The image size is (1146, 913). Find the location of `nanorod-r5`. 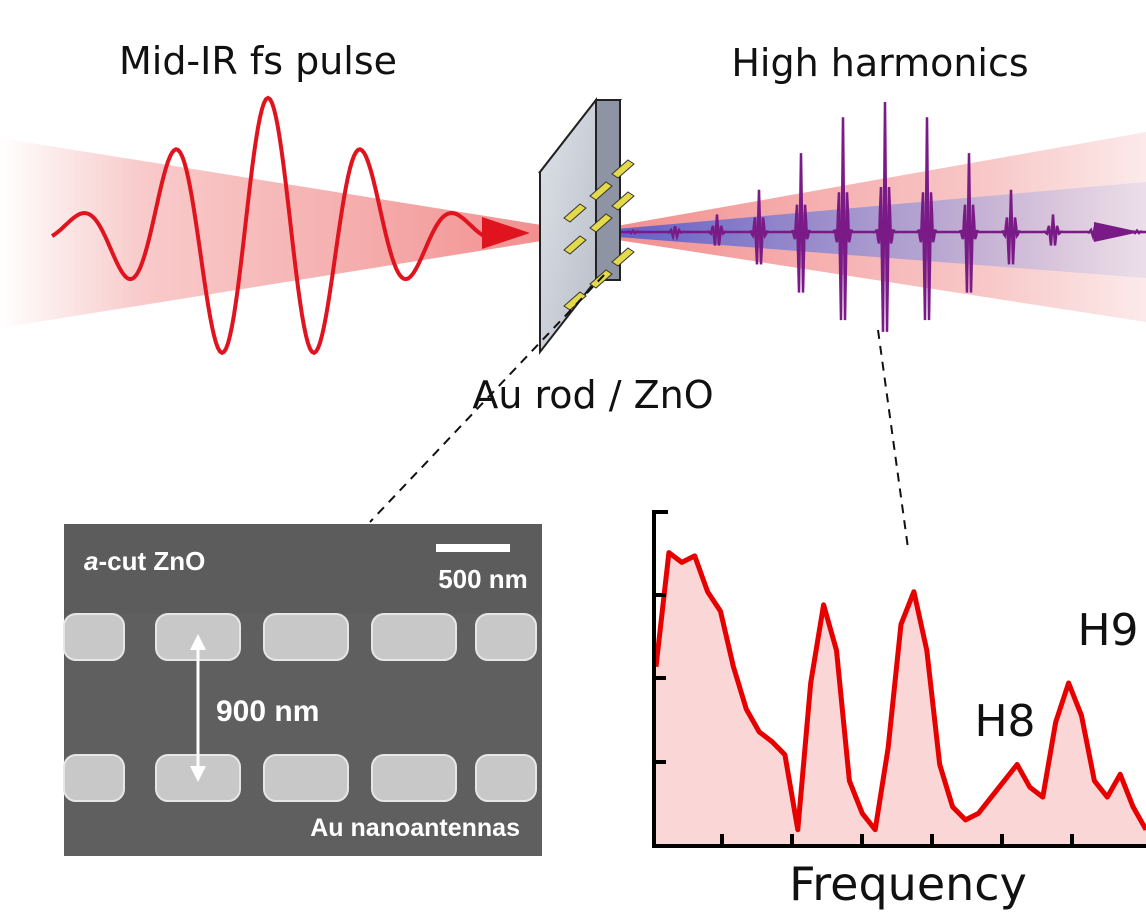

nanorod-r5 is located at coordinates (601, 223).